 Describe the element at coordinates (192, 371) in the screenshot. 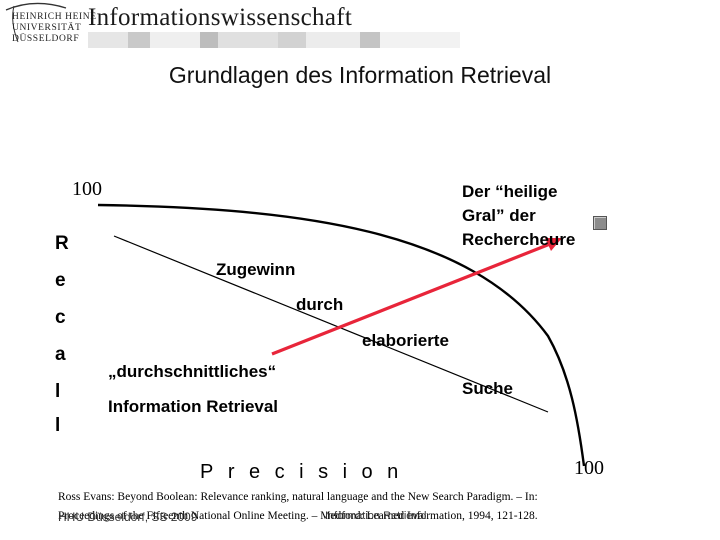

I see `label-durchschnittliches: „durchschnittliches“` at that location.